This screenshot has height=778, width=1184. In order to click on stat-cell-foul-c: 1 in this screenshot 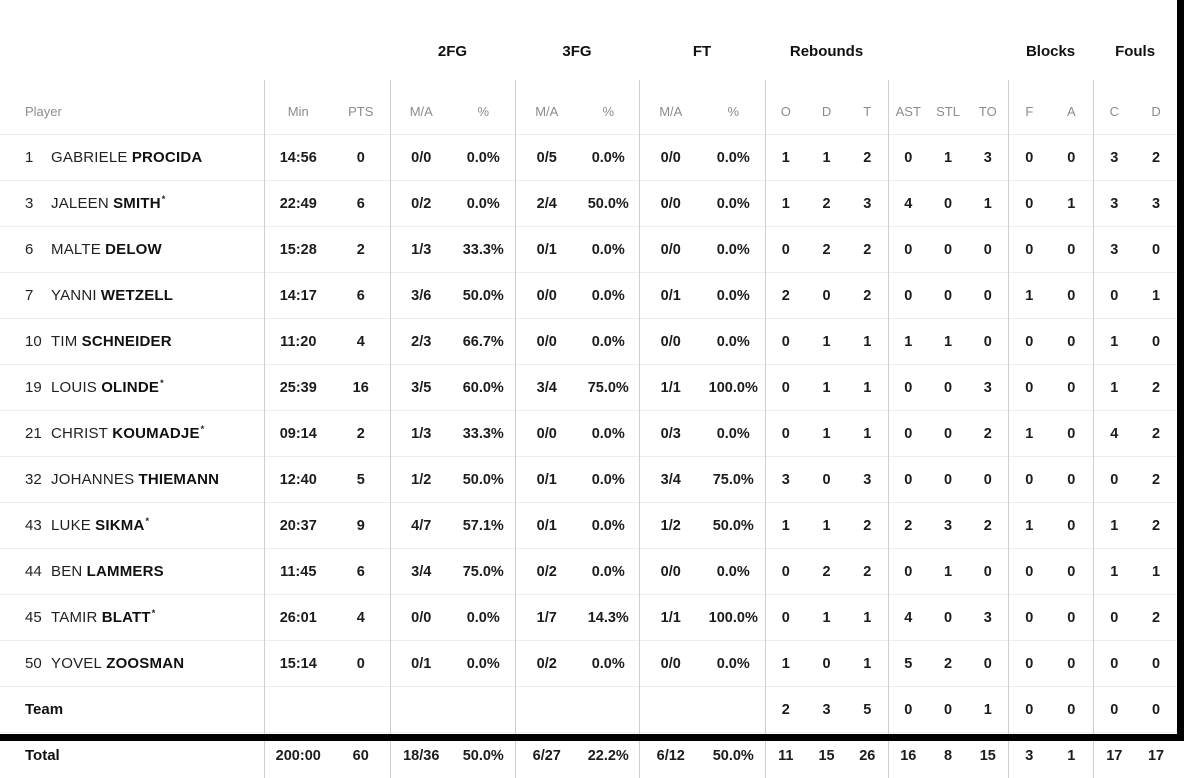, I will do `click(1114, 526)`.